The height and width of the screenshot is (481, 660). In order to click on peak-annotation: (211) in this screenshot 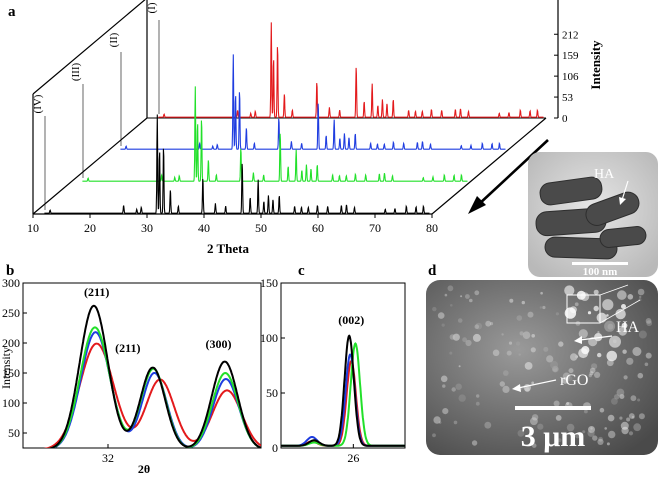, I will do `click(96, 292)`.